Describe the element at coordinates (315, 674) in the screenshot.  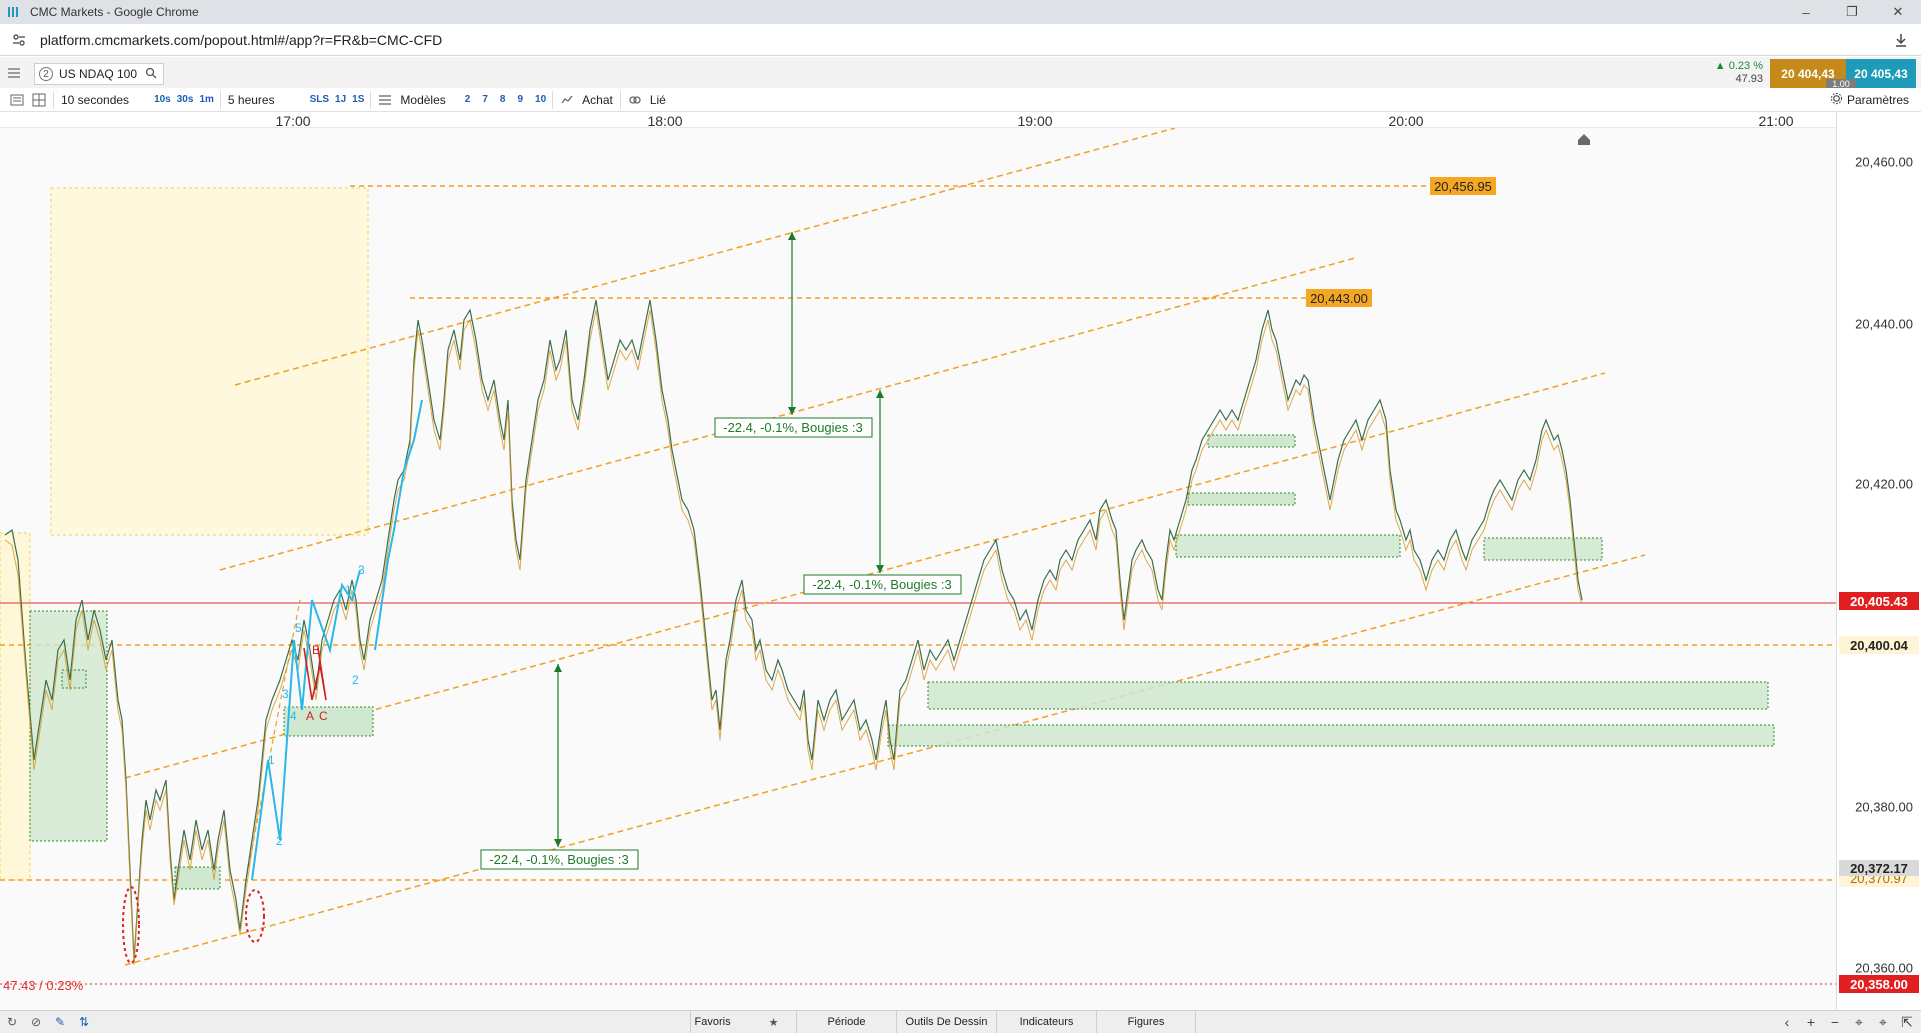
I see `abc-correction-line` at that location.